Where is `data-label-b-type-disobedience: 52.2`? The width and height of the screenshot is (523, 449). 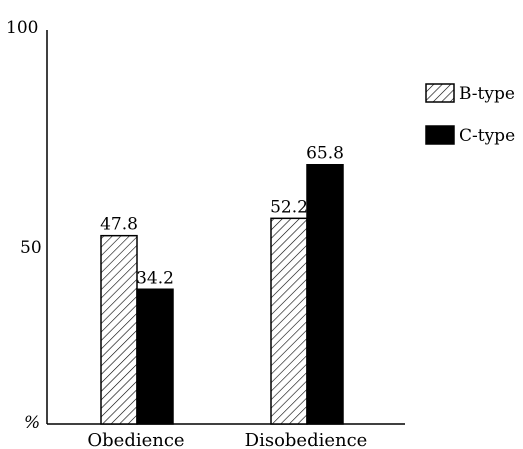
data-label-b-type-disobedience: 52.2 is located at coordinates (289, 207).